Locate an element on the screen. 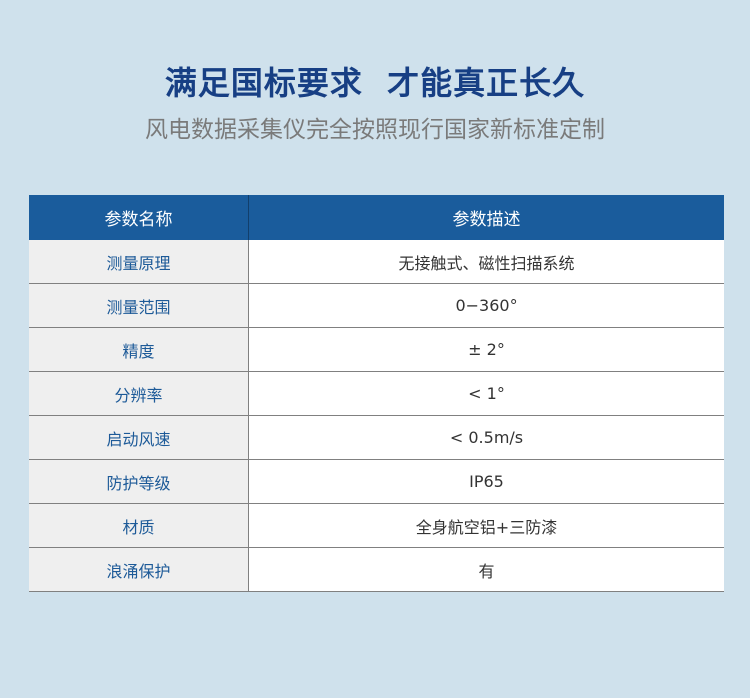 This screenshot has width=750, height=698. param-name: 启动风速 is located at coordinates (139, 437).